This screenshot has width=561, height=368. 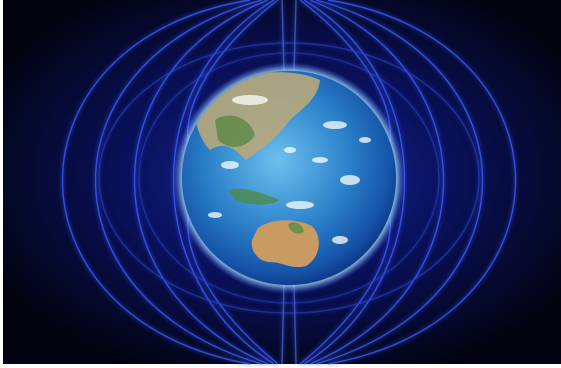 I want to click on clouds, so click(x=289, y=169).